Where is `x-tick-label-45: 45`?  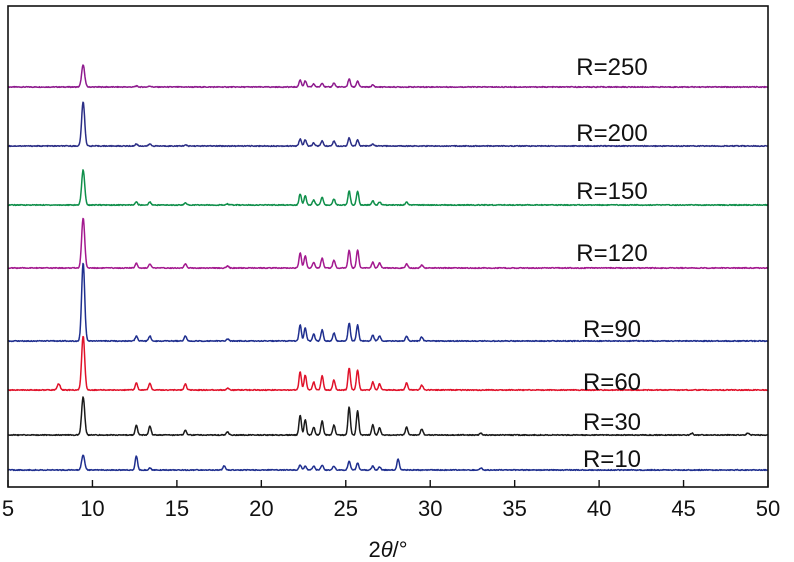 x-tick-label-45: 45 is located at coordinates (683, 508).